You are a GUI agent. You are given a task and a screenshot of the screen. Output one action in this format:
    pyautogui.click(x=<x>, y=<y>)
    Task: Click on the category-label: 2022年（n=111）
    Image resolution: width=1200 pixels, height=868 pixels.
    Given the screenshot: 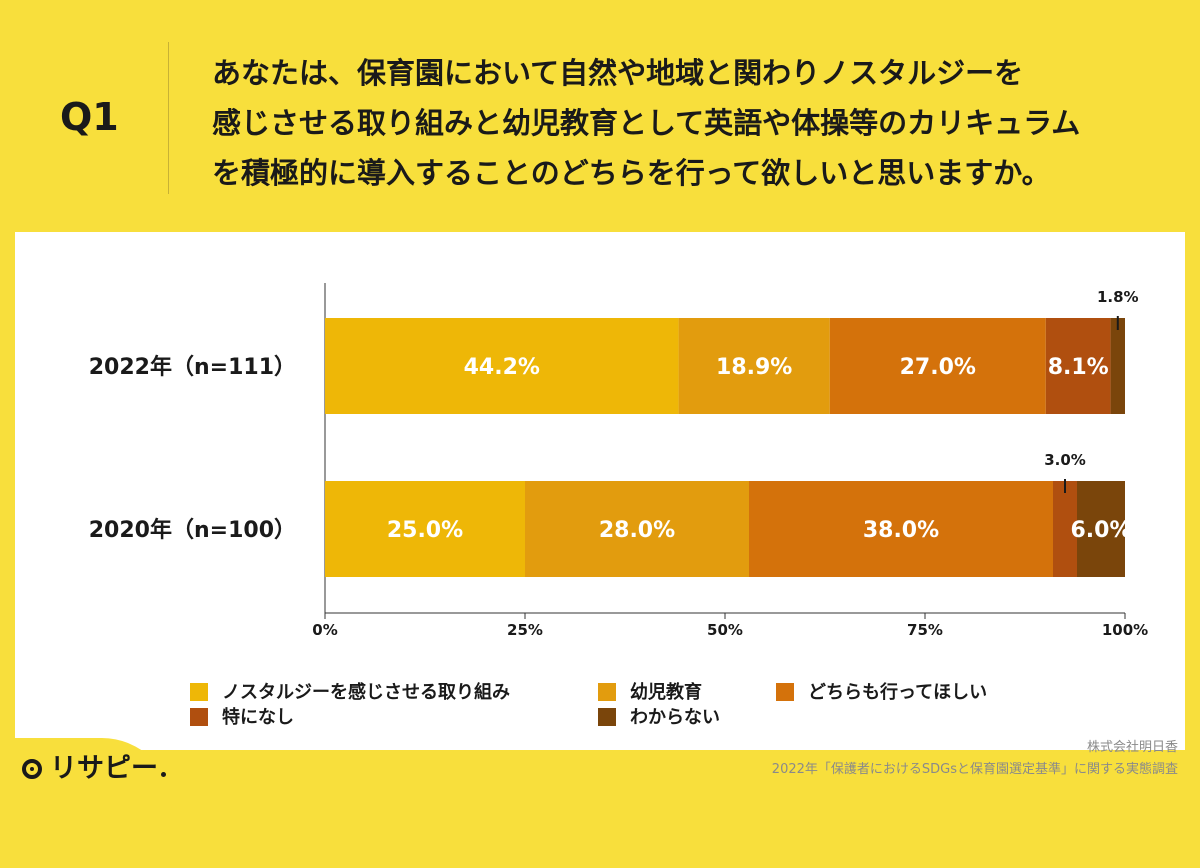 What is the action you would take?
    pyautogui.click(x=192, y=367)
    